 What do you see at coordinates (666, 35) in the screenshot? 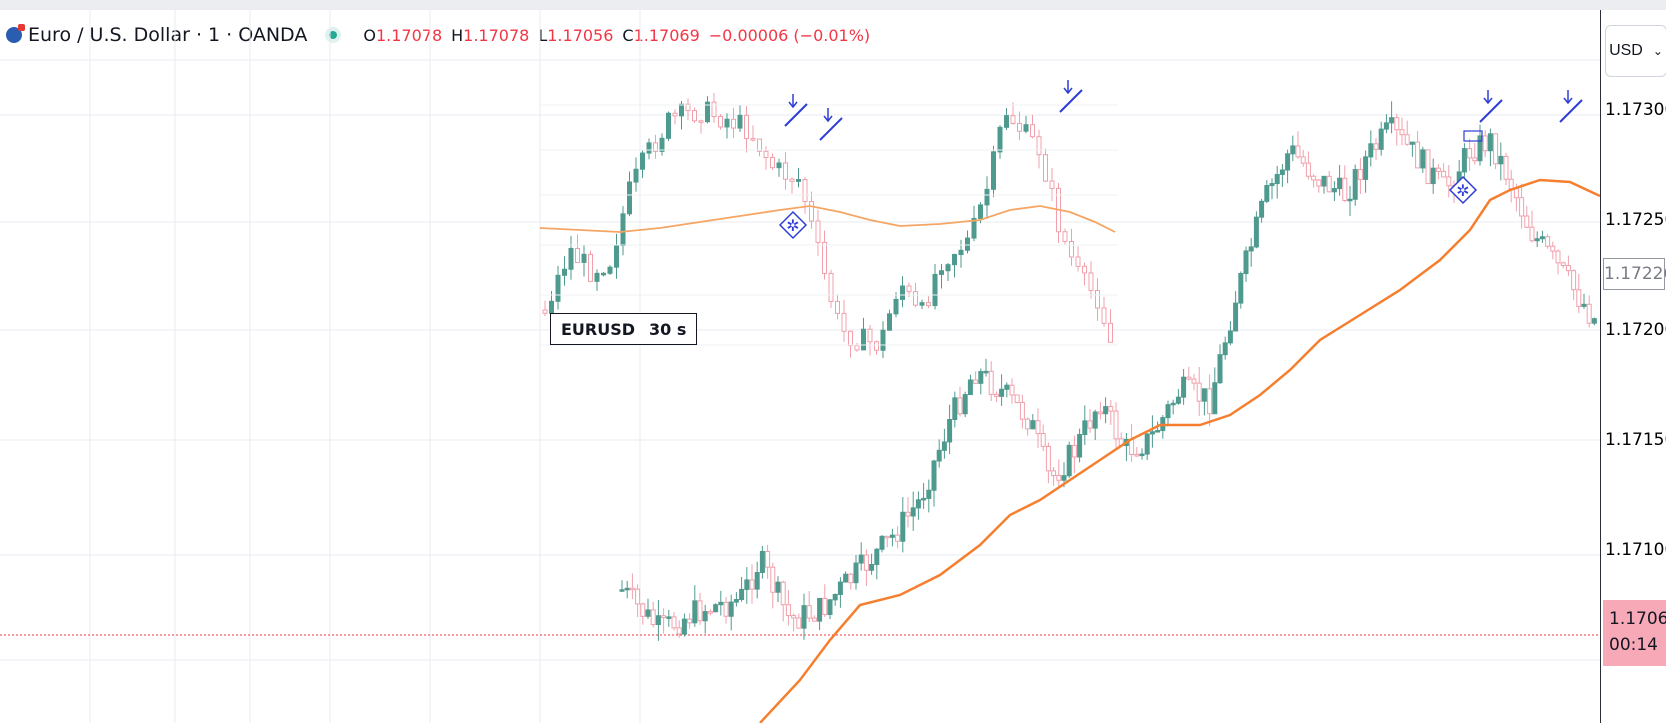
I see `ohlc-close-value: 1.17069` at bounding box center [666, 35].